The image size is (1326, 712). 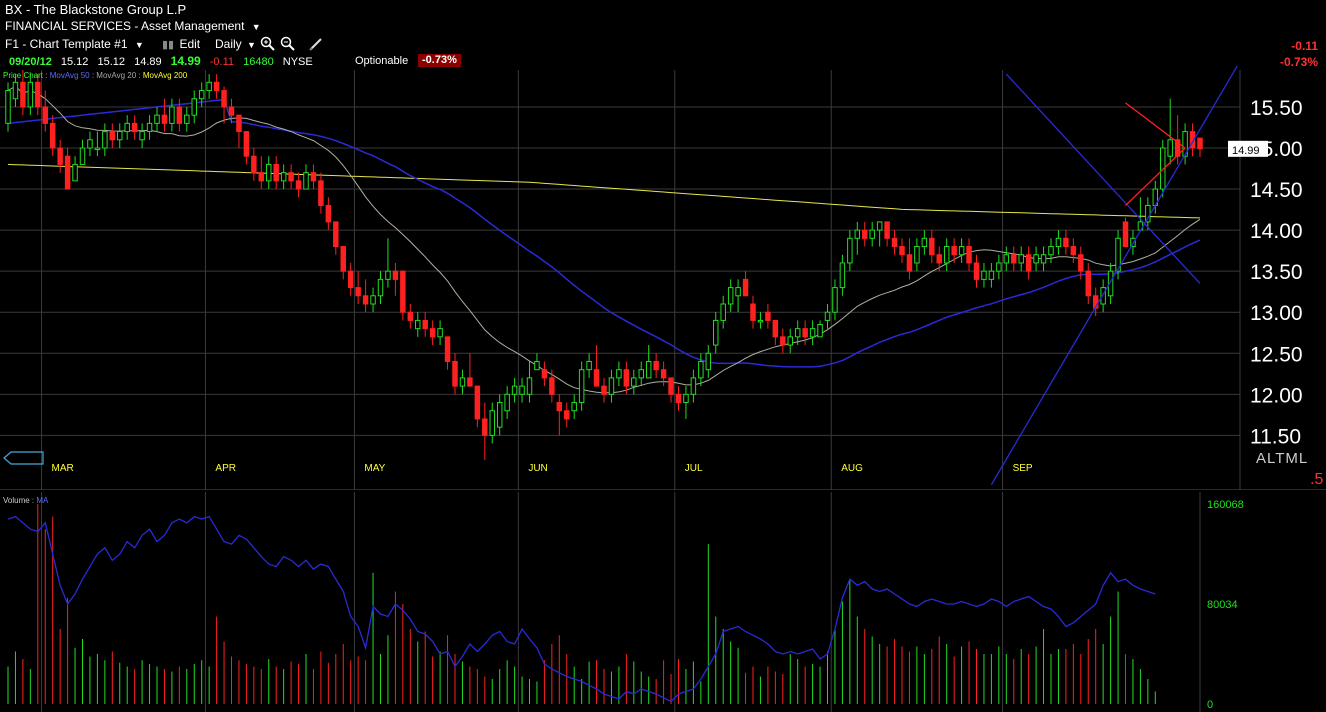 I want to click on month-label: SEP, so click(x=1023, y=468).